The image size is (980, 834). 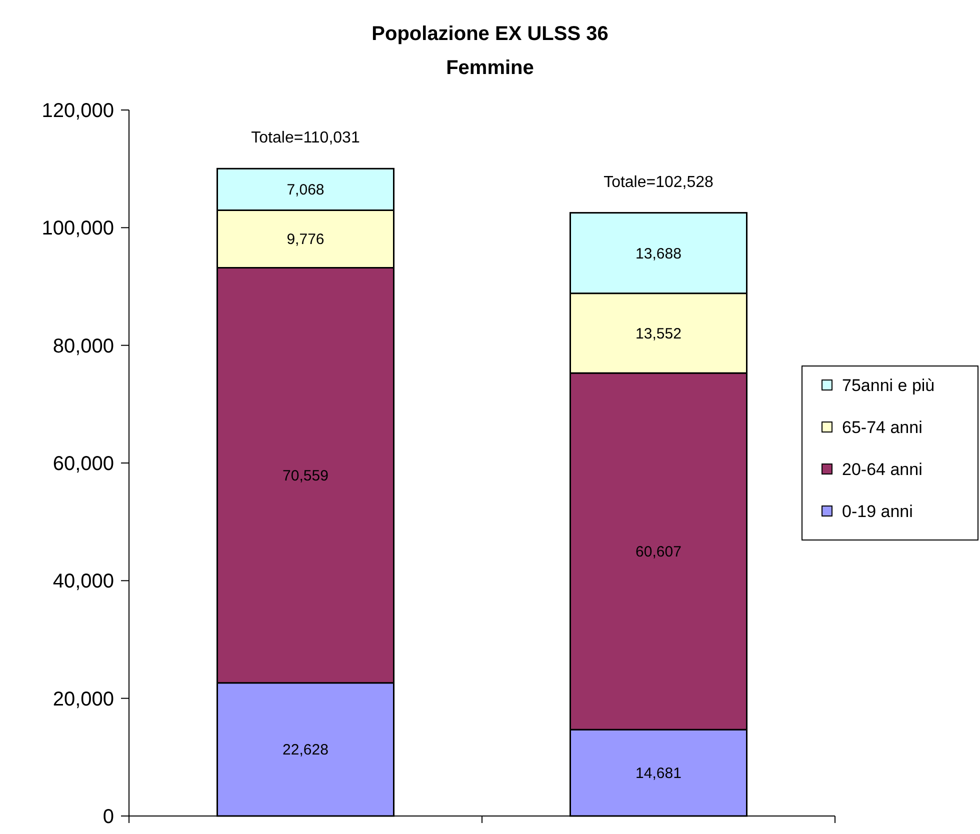 I want to click on total-label: Totale=102,528, so click(x=659, y=182).